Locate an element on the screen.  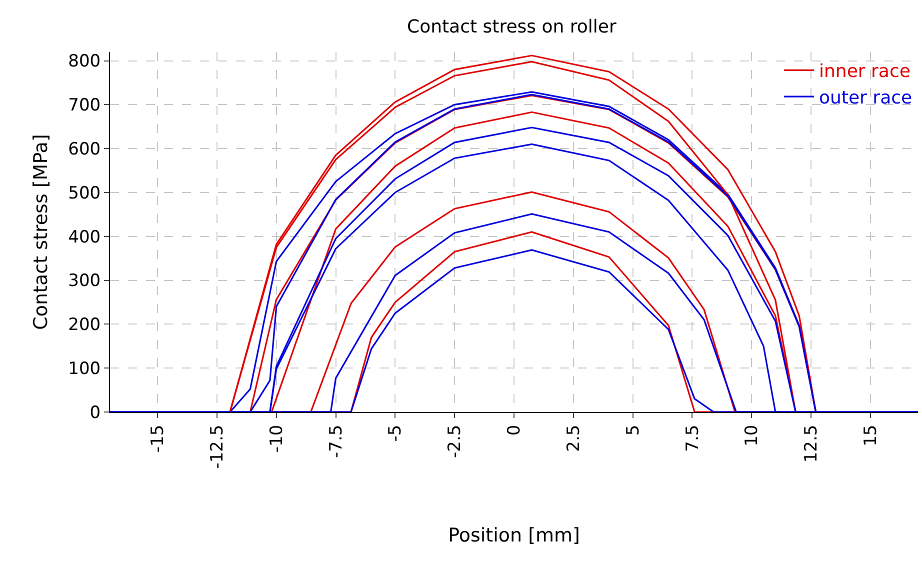
y-tick-label: 100 is located at coordinates (84, 369).